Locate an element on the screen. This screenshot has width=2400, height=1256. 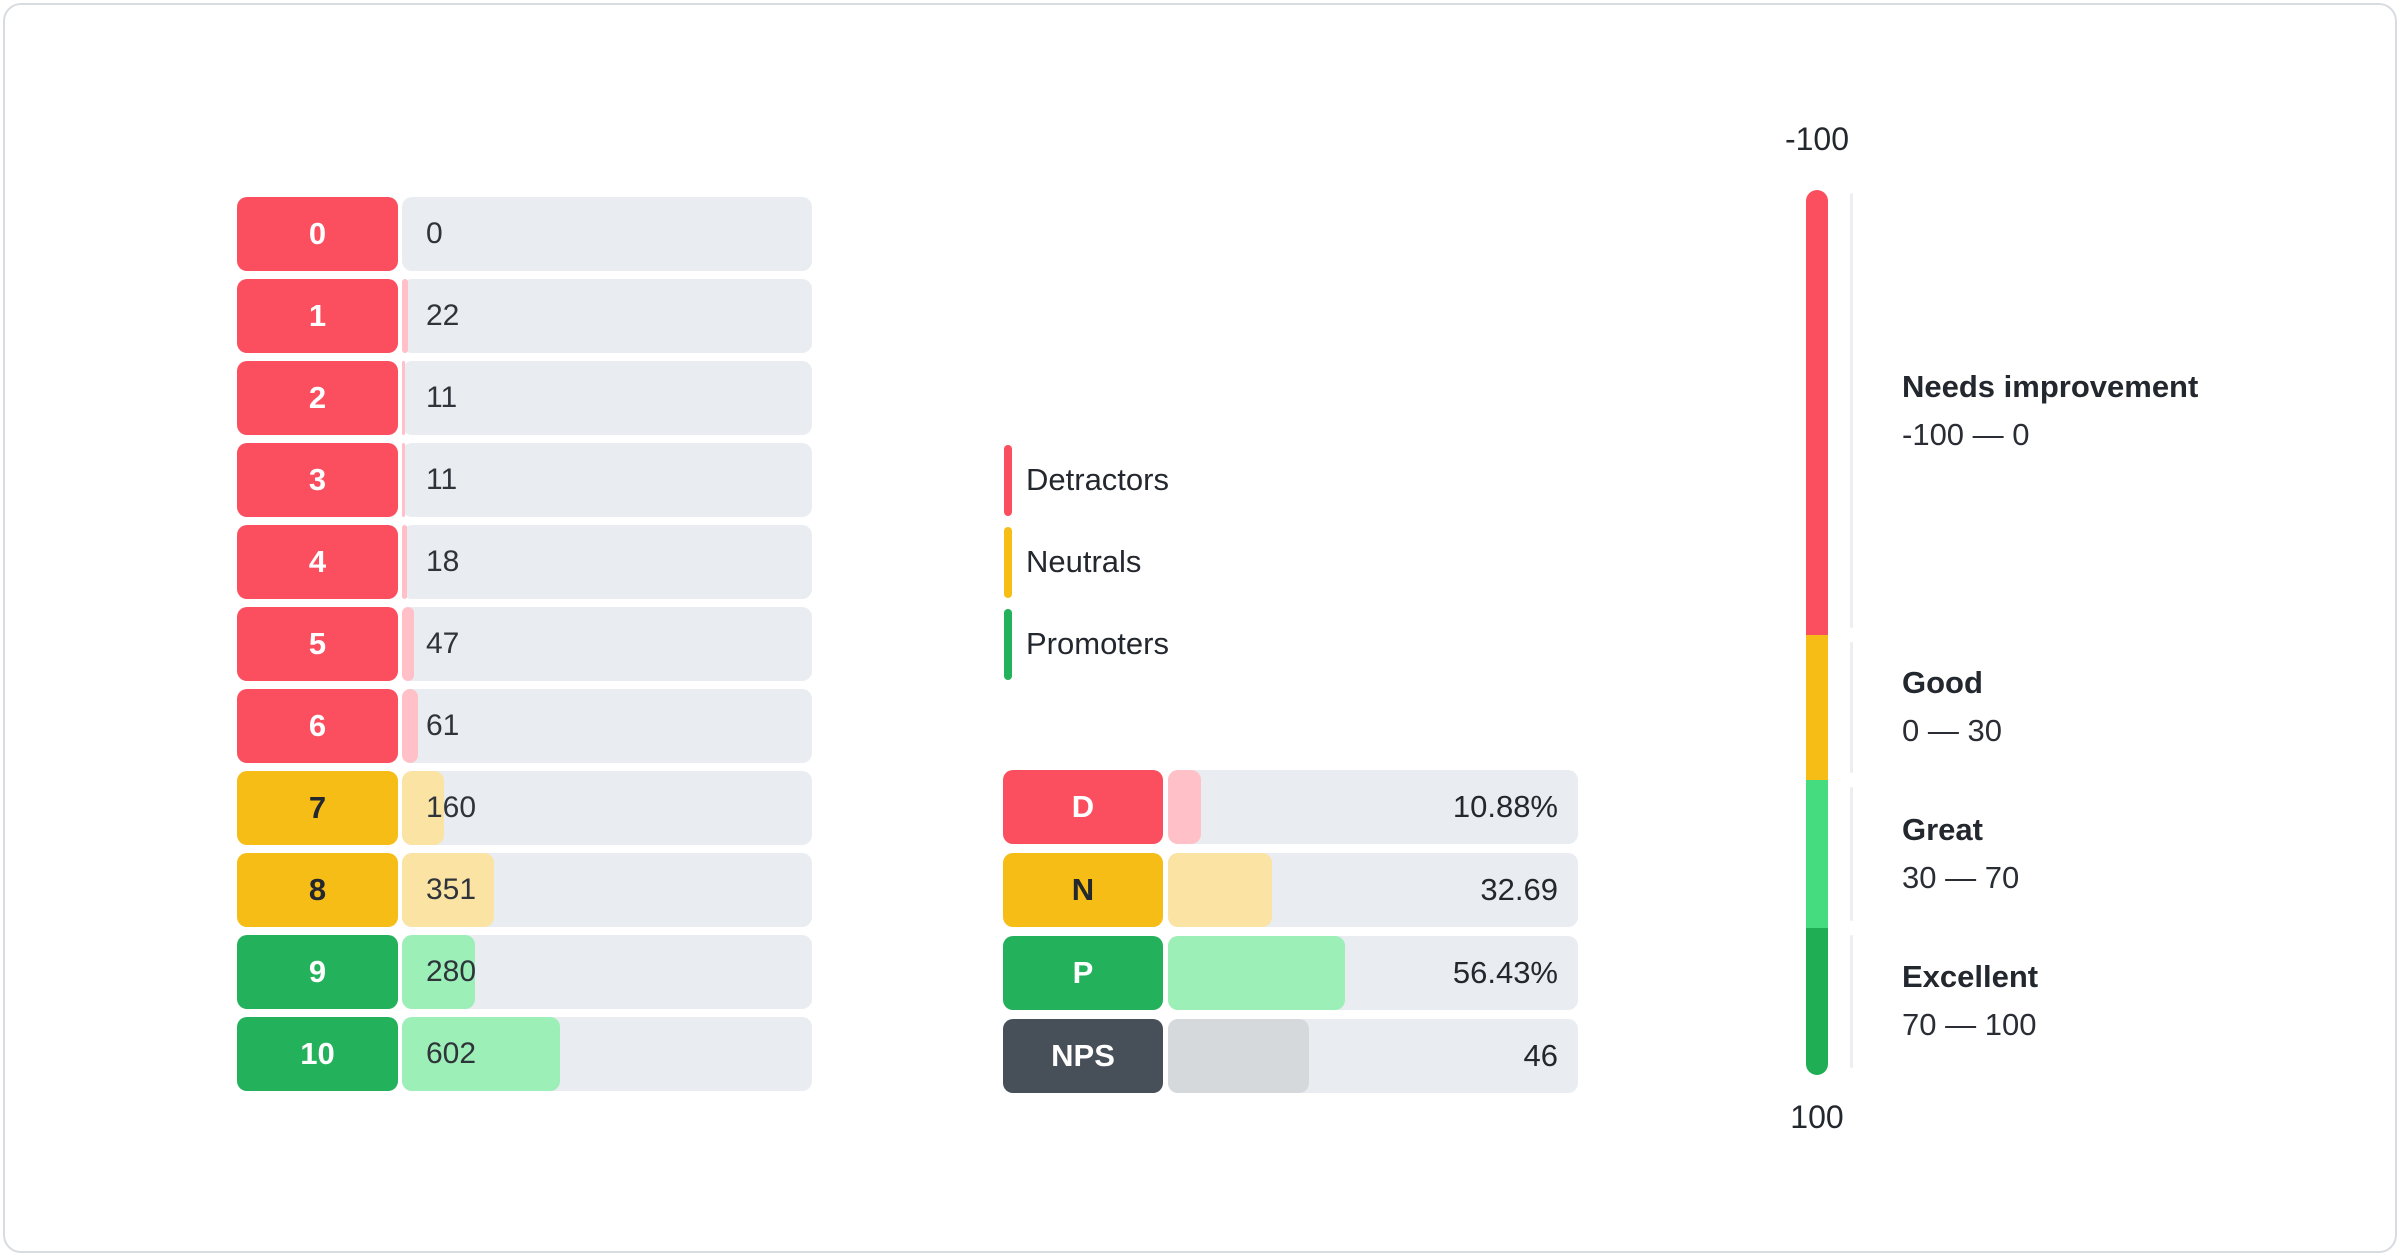
score-track-5: 47 is located at coordinates (607, 644).